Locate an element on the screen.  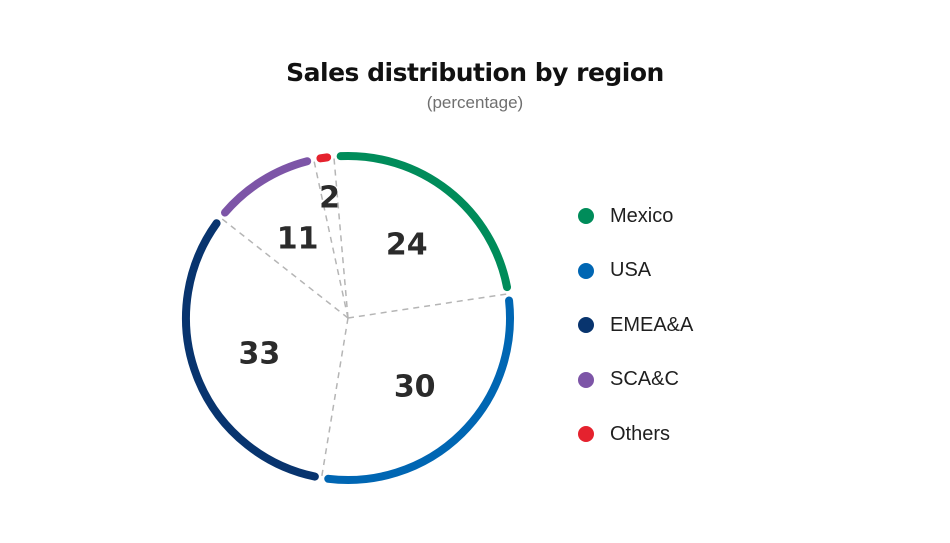
pie-slice-sca-c is located at coordinates (266, 187).